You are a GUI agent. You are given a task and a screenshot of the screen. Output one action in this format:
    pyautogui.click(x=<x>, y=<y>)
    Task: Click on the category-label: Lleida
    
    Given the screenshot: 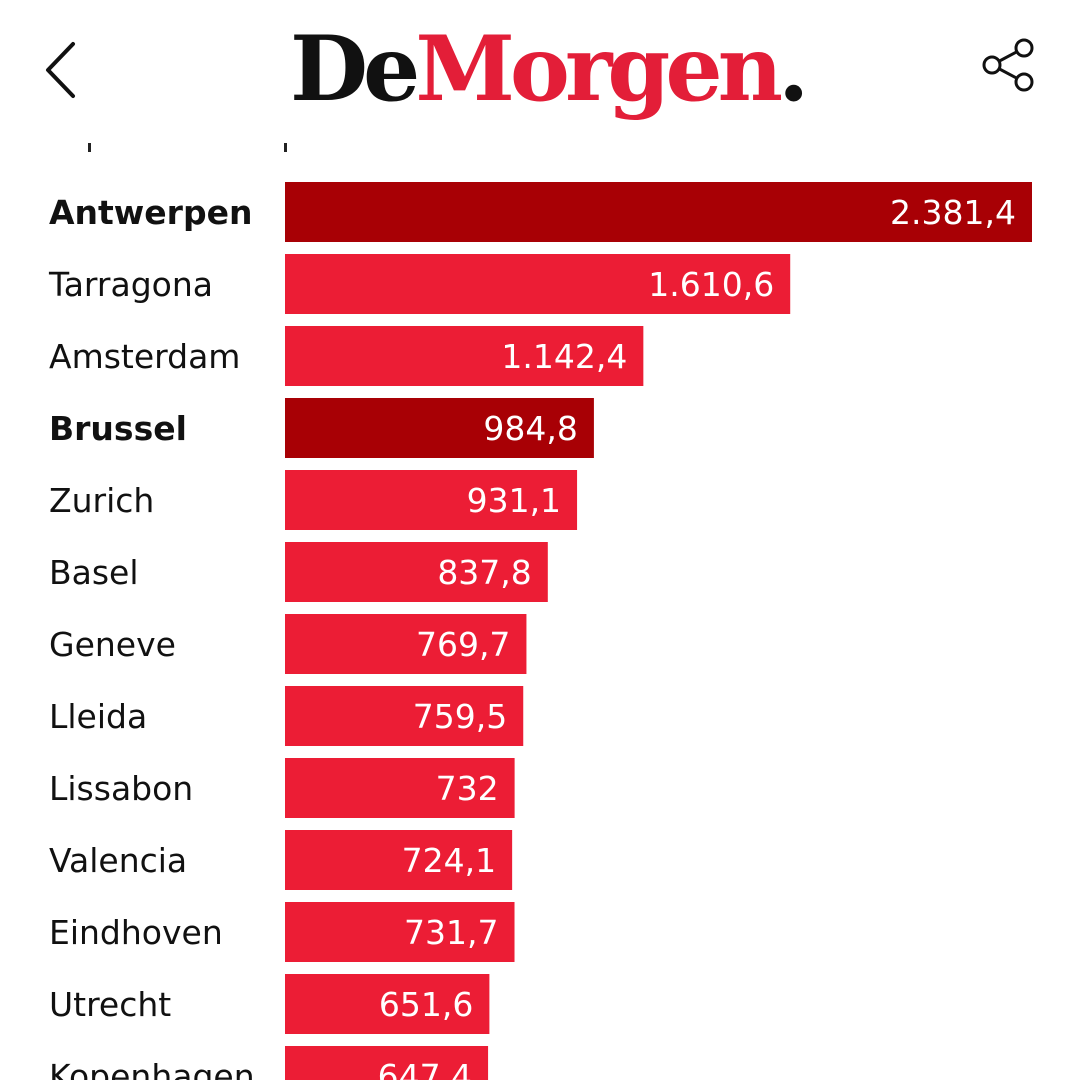 What is the action you would take?
    pyautogui.click(x=98, y=716)
    